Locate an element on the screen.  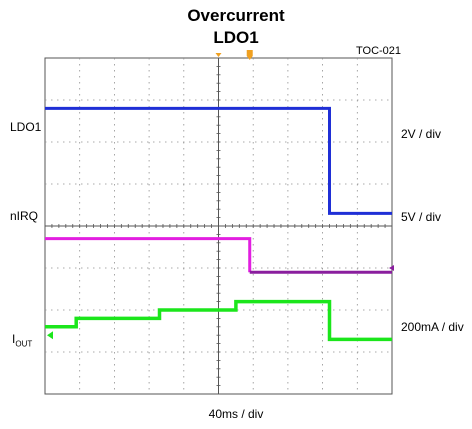
nirq-level-marker-icon is located at coordinates (391, 268).